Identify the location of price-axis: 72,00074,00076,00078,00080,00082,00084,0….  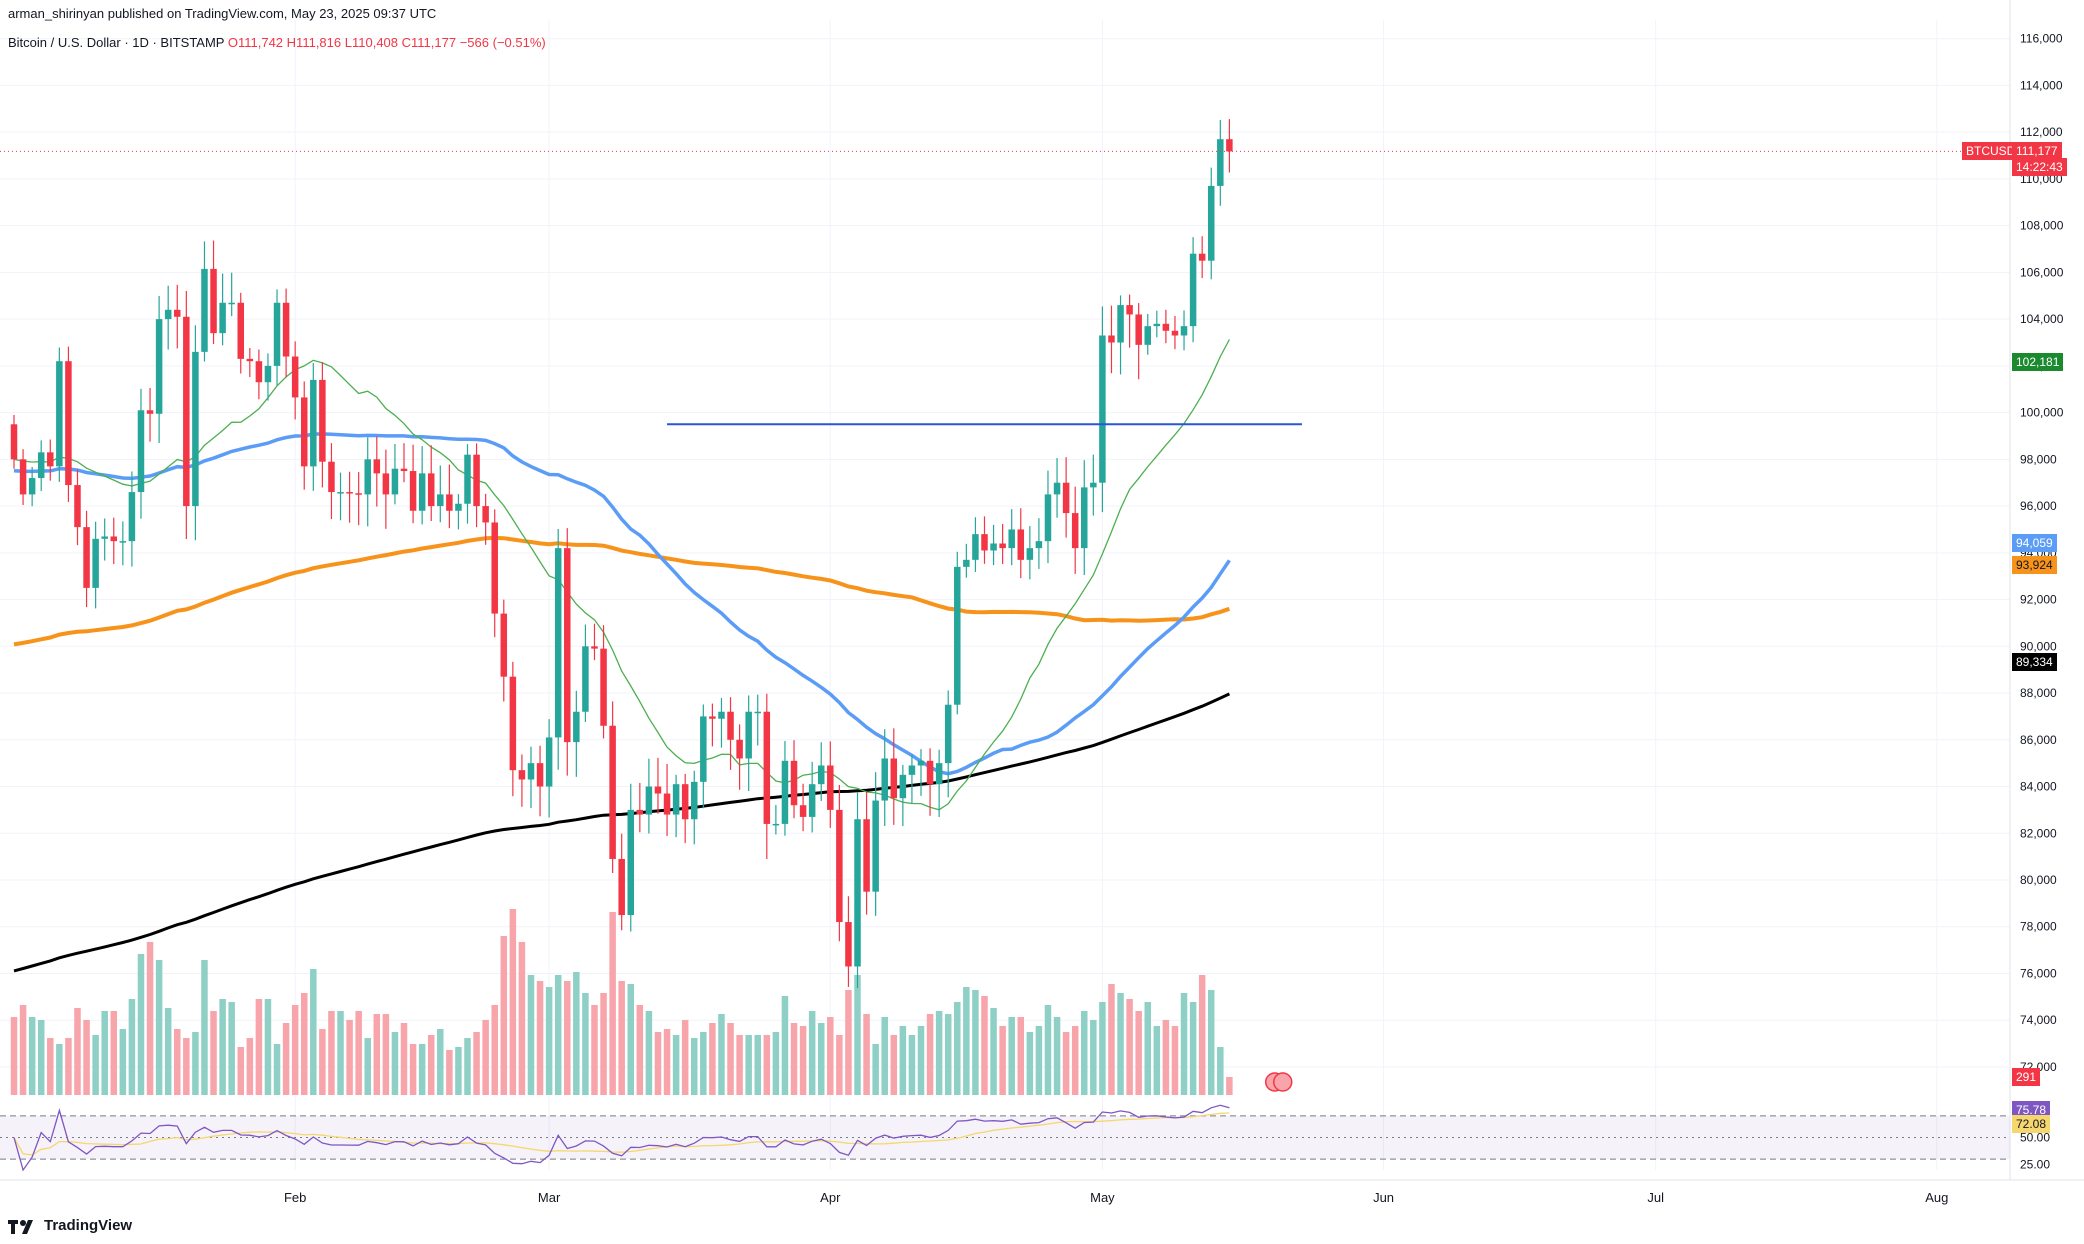
(2042, 553).